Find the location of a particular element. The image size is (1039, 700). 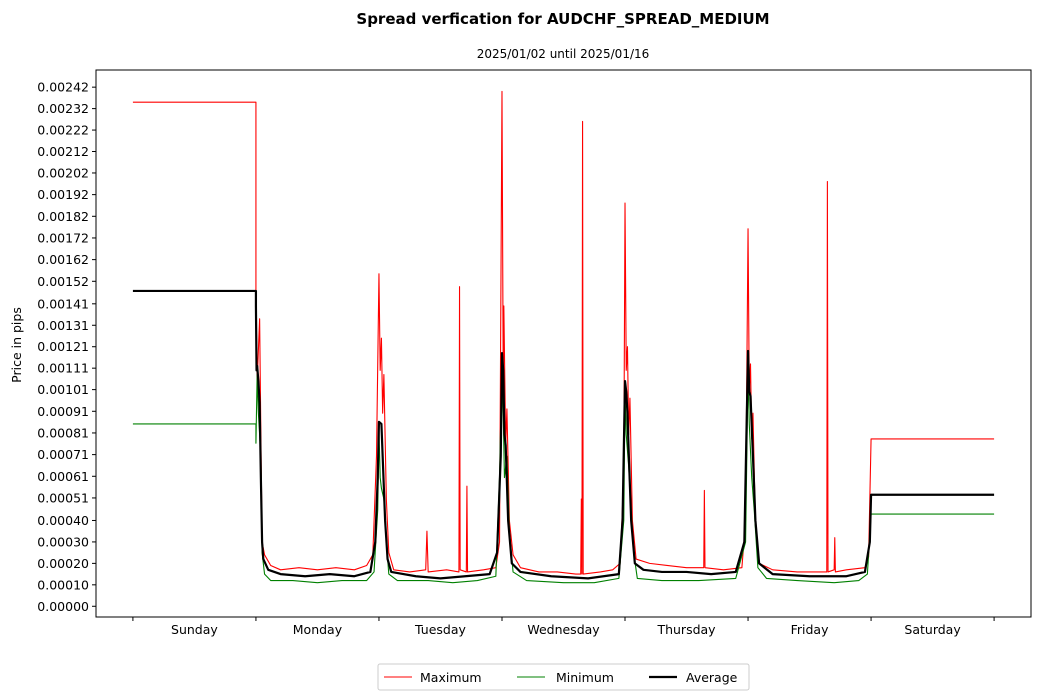

legend-label-average: Average is located at coordinates (712, 677).